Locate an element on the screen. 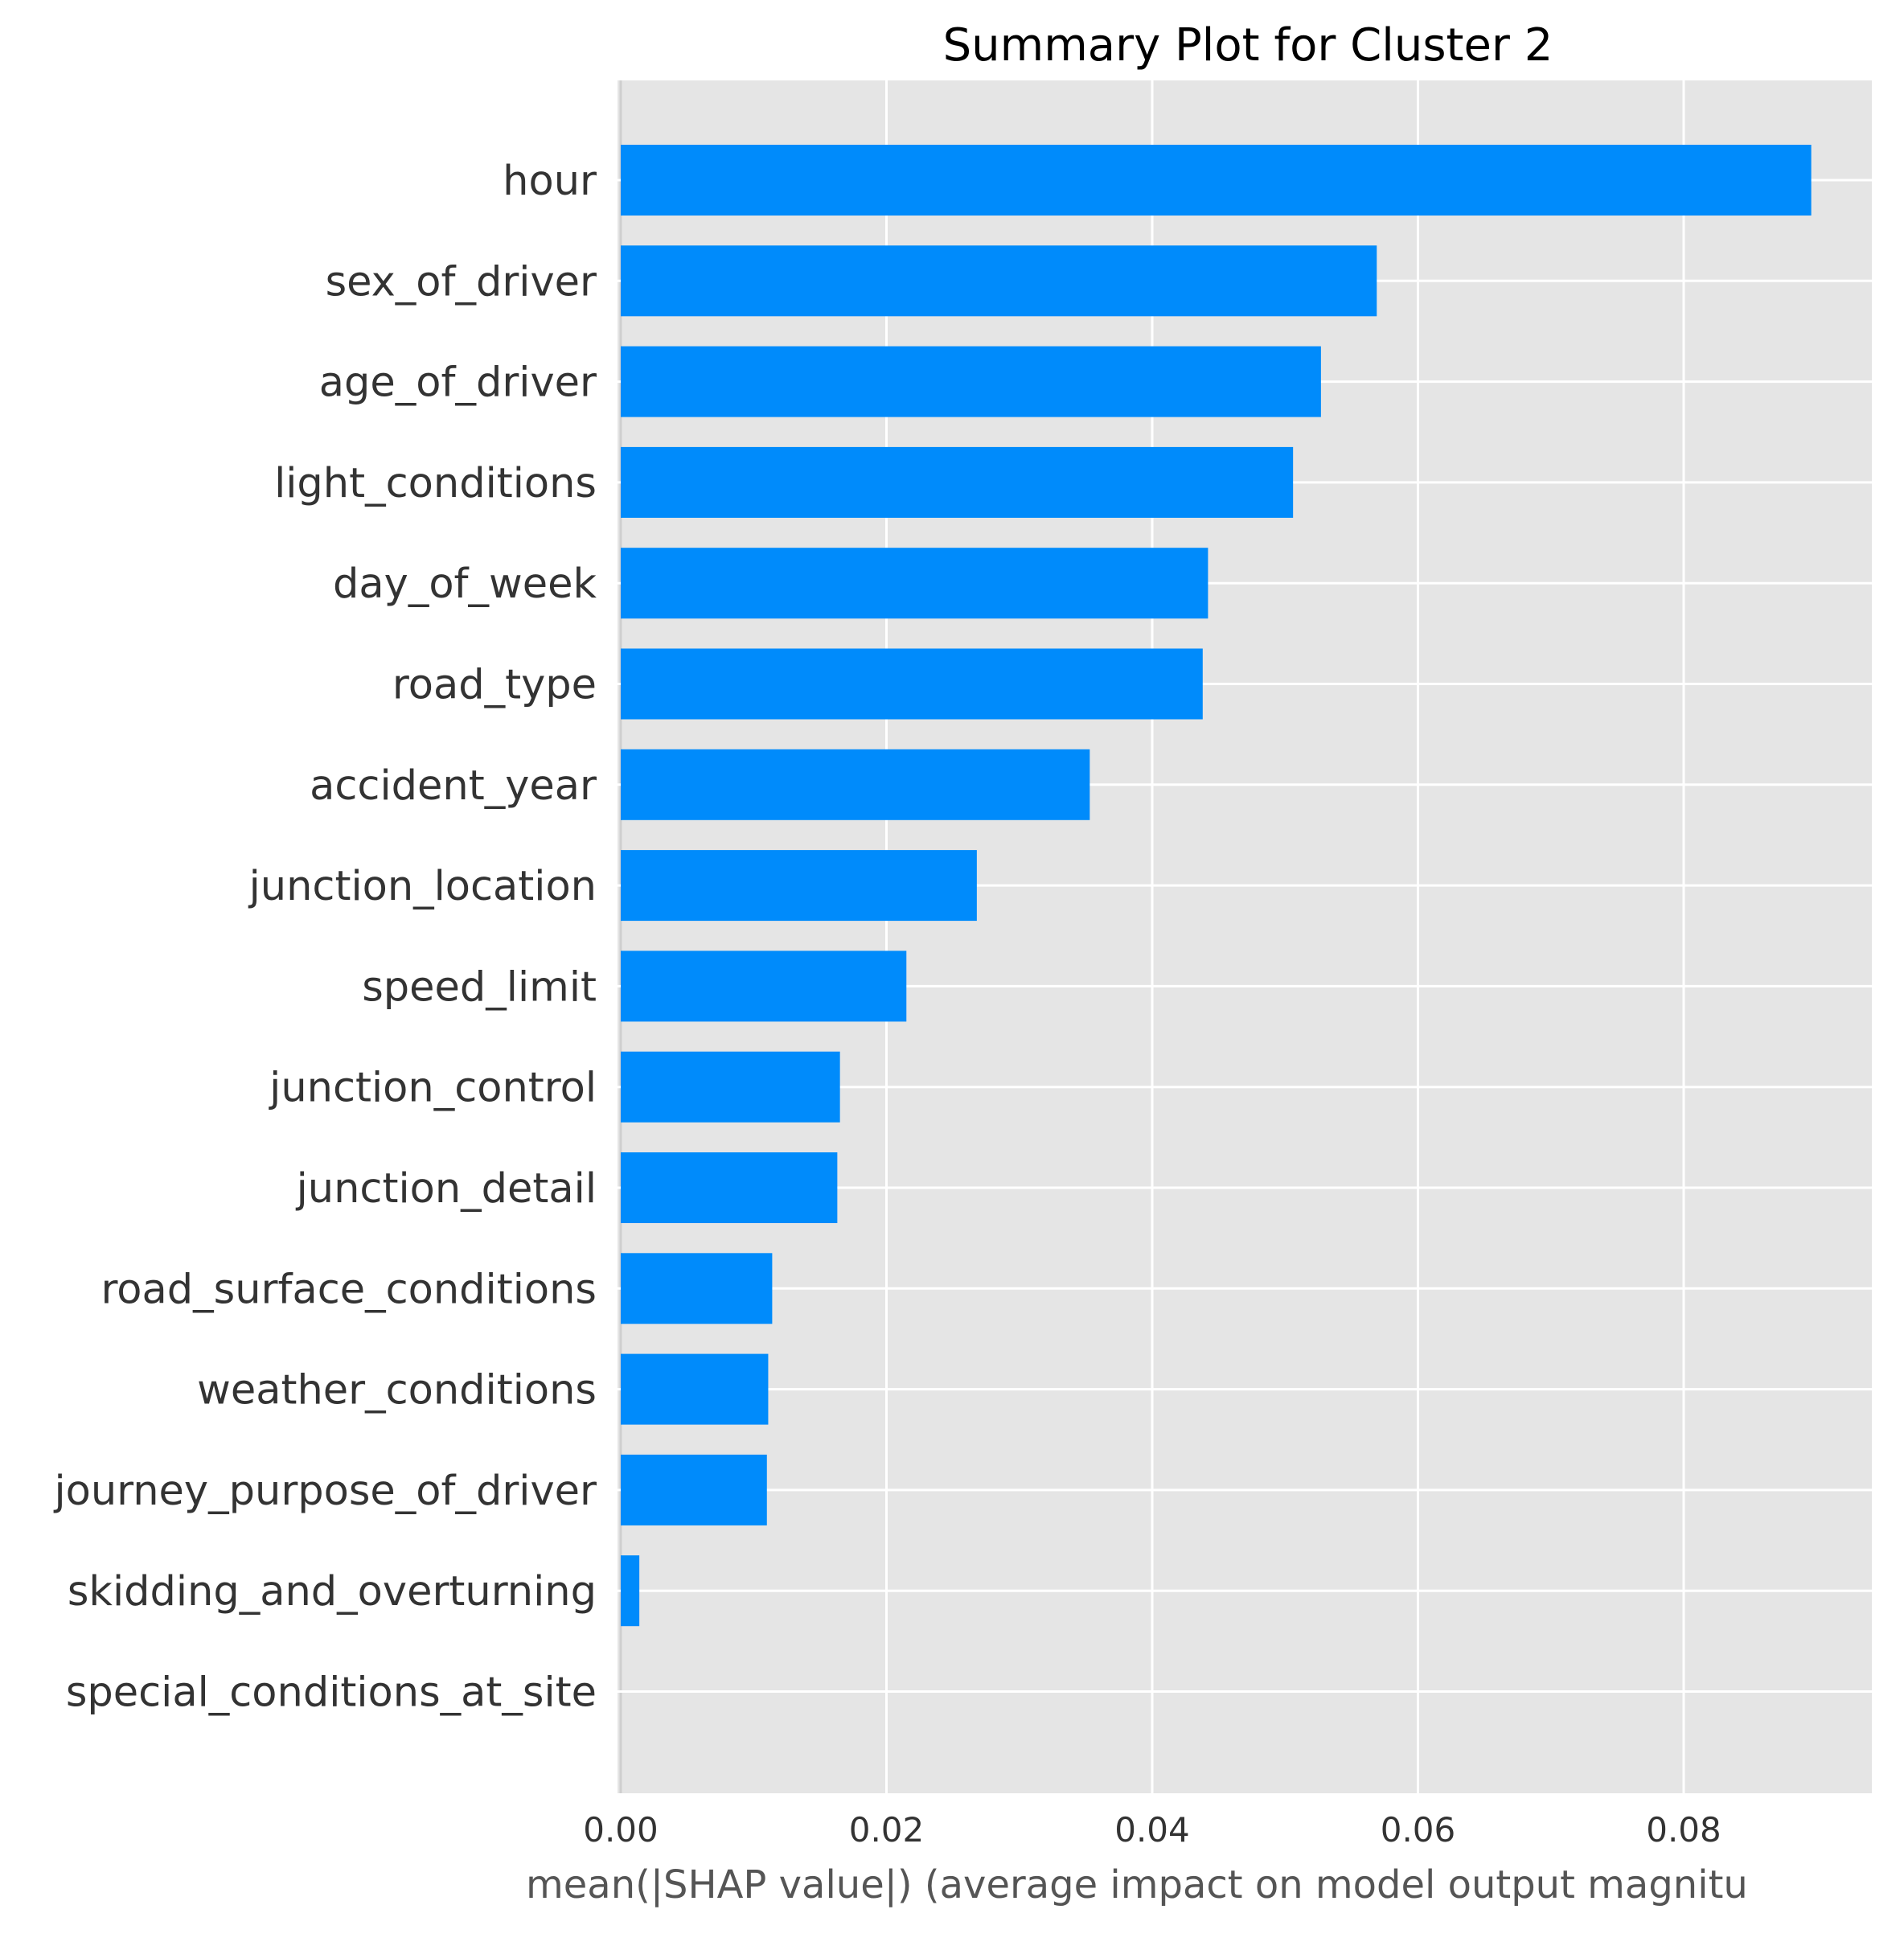  bar-journey_purpose_of_driver is located at coordinates (694, 1489).